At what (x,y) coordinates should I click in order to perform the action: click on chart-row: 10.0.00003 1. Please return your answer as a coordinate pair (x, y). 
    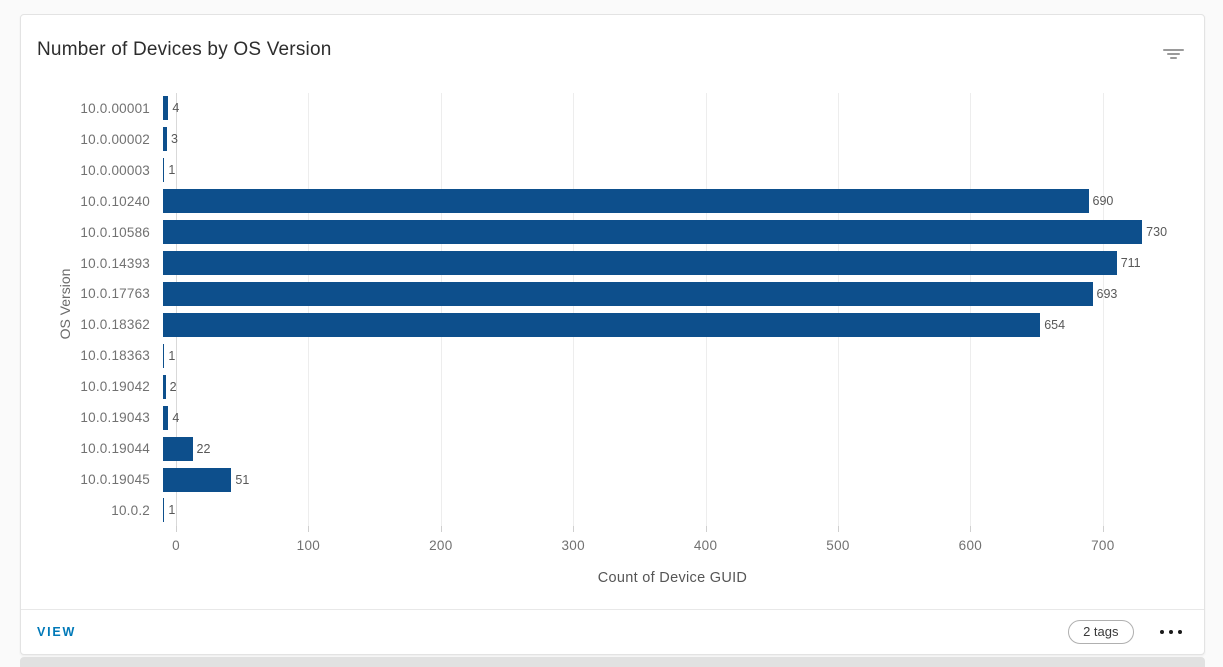
    Looking at the image, I should click on (612, 170).